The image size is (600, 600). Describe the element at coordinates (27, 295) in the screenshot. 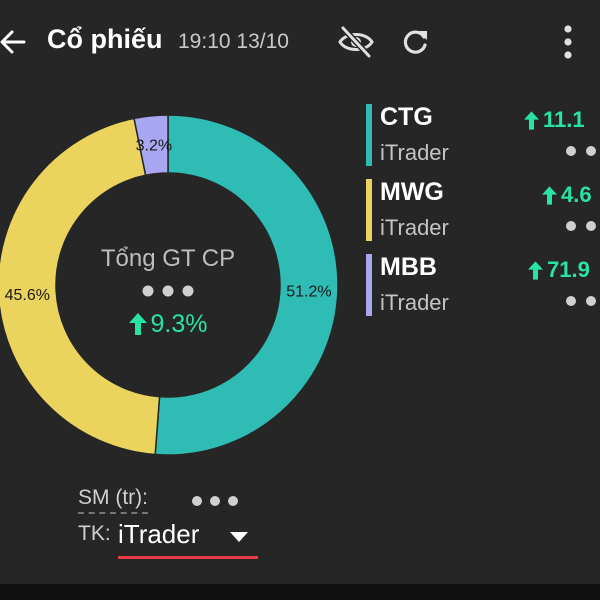

I see `slice-label-mwg: 45.6%` at that location.